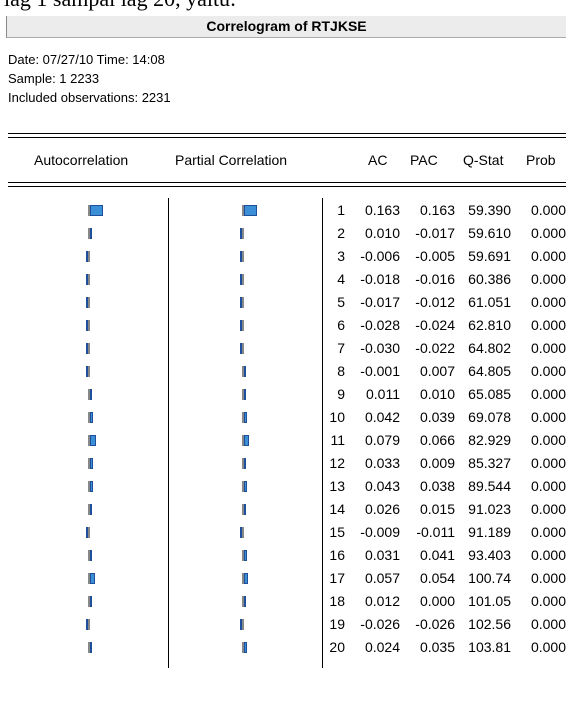 This screenshot has width=566, height=704. Describe the element at coordinates (380, 256) in the screenshot. I see `row-ac: -0.006` at that location.